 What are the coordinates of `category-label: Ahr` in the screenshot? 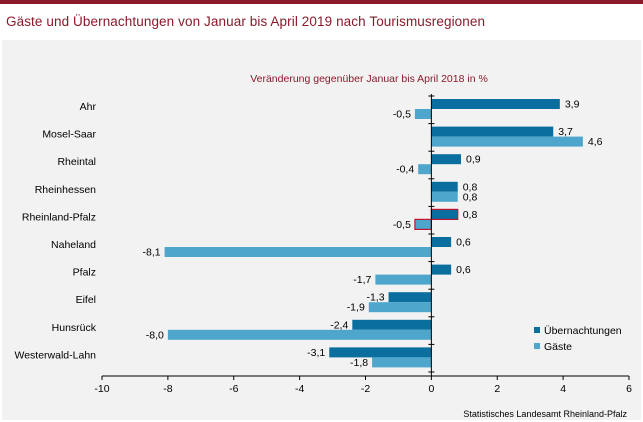 It's located at (88, 107).